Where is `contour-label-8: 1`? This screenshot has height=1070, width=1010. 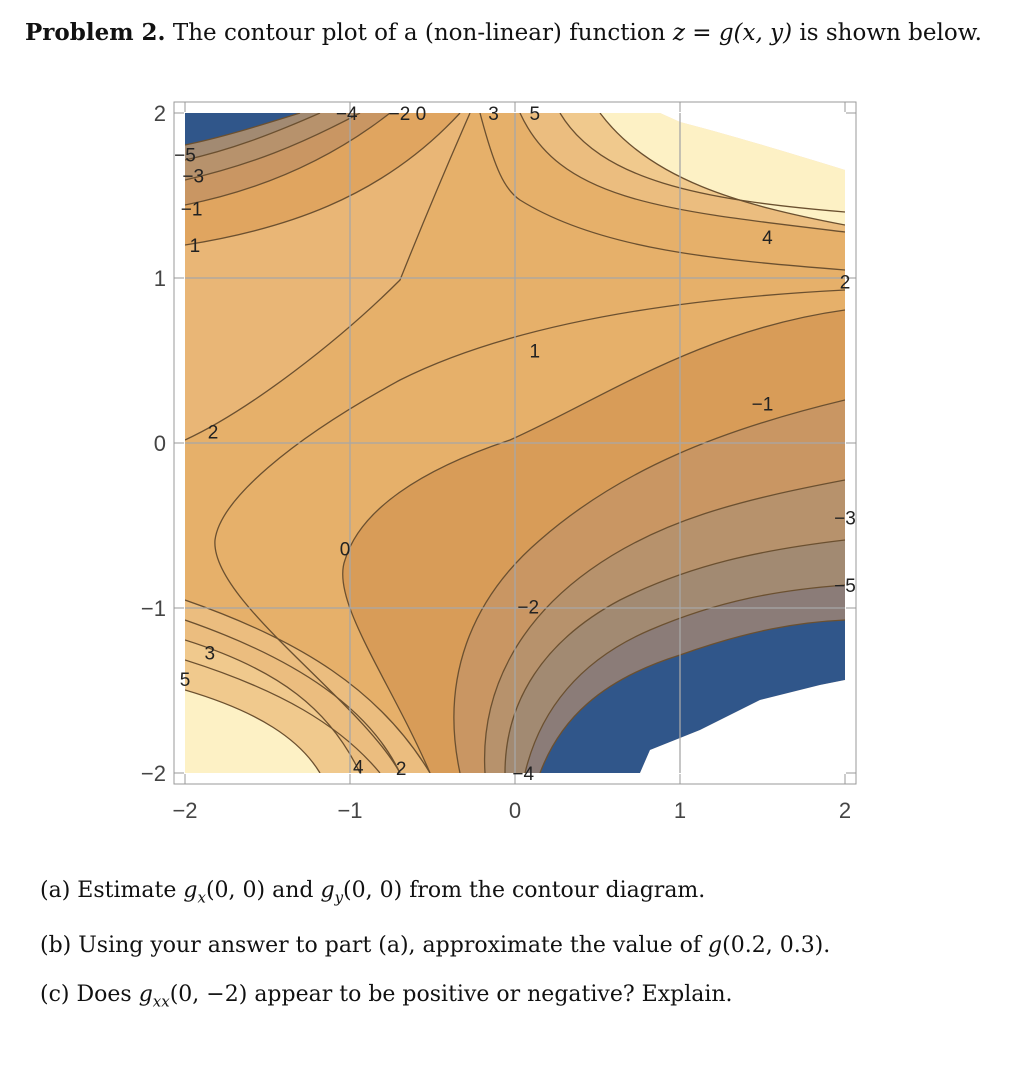 contour-label-8: 1 is located at coordinates (195, 246).